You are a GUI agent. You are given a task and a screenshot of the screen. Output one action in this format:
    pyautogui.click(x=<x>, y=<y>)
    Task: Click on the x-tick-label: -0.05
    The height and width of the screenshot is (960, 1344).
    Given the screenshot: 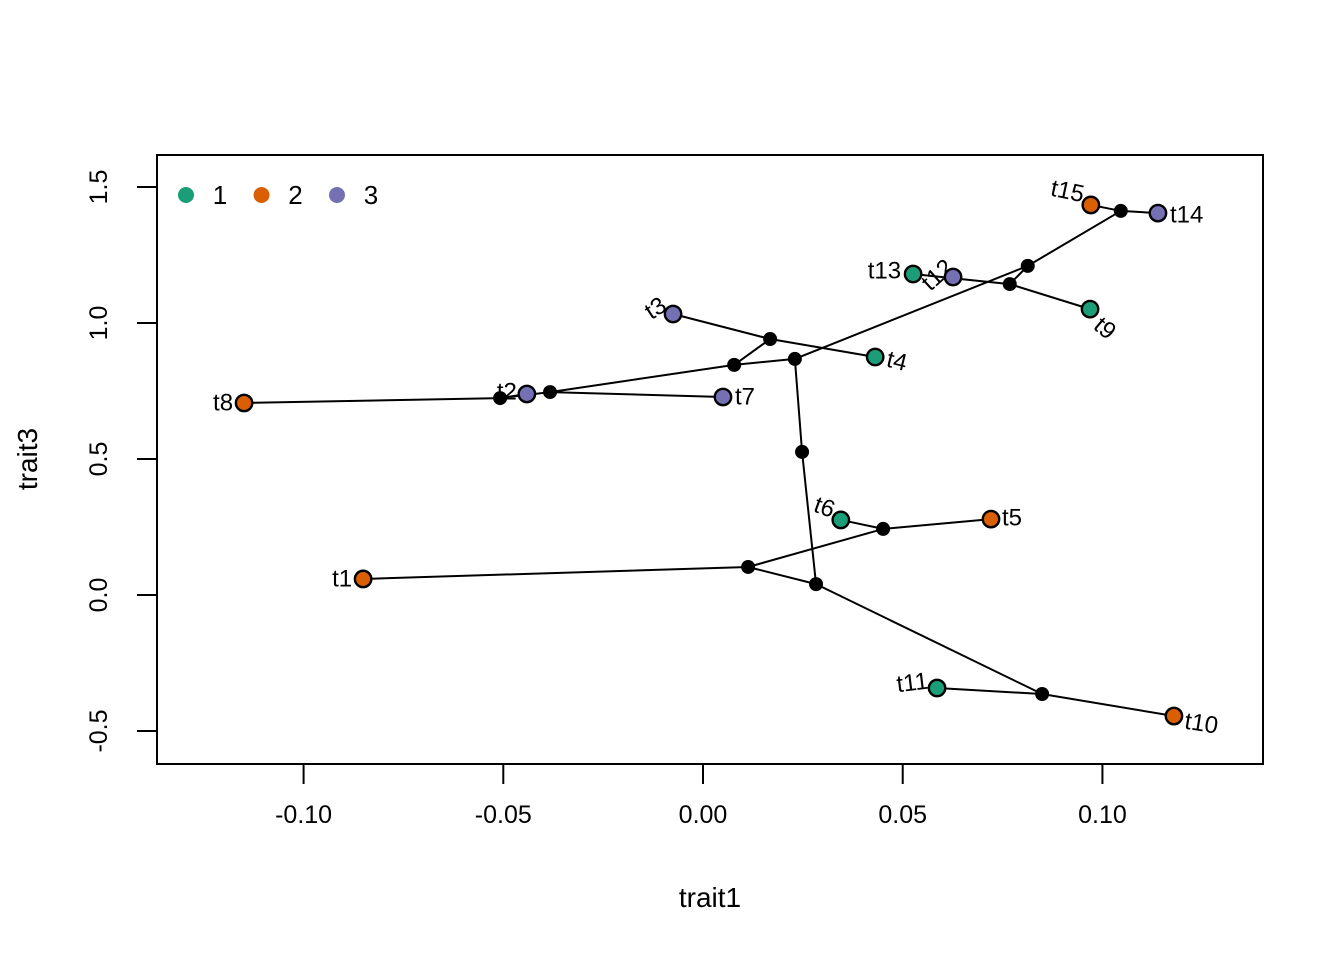 What is the action you would take?
    pyautogui.click(x=503, y=815)
    